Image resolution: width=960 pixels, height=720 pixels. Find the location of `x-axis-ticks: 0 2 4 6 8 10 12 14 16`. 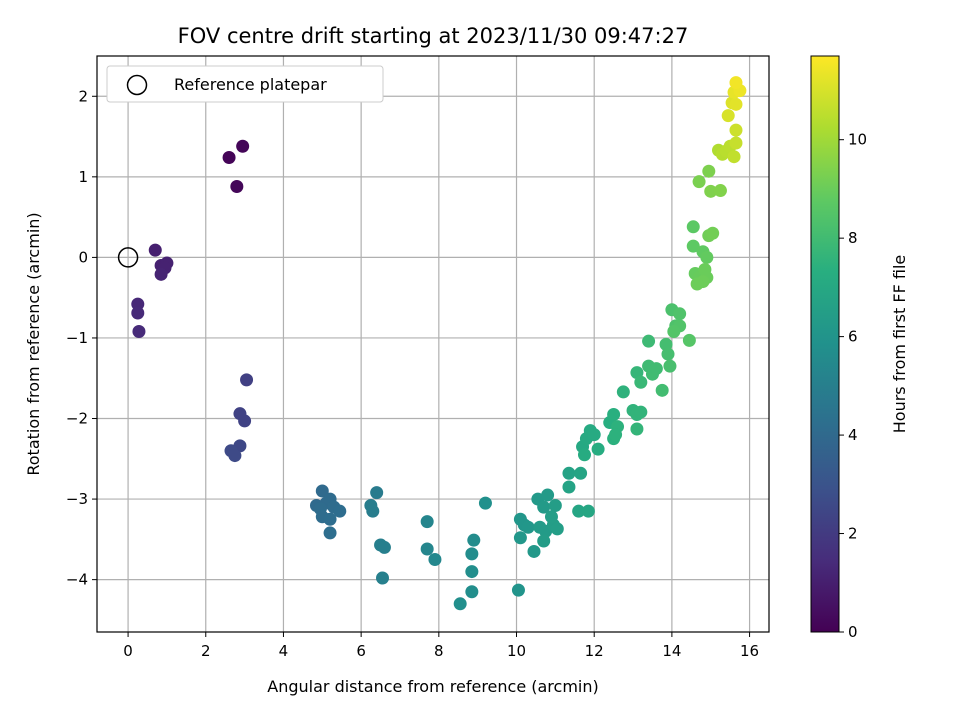

x-axis-ticks: 0 2 4 6 8 10 12 14 16 is located at coordinates (441, 646).